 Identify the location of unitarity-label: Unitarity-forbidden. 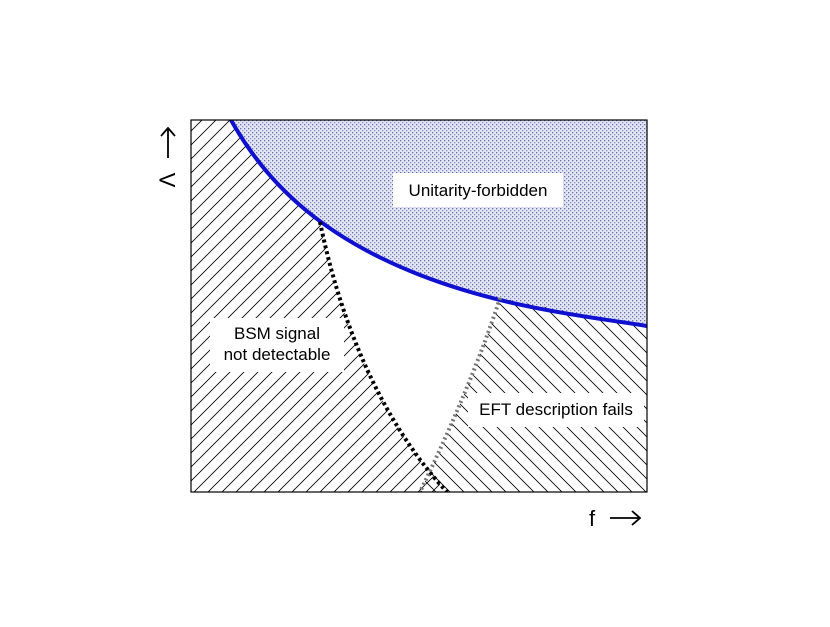
(478, 190).